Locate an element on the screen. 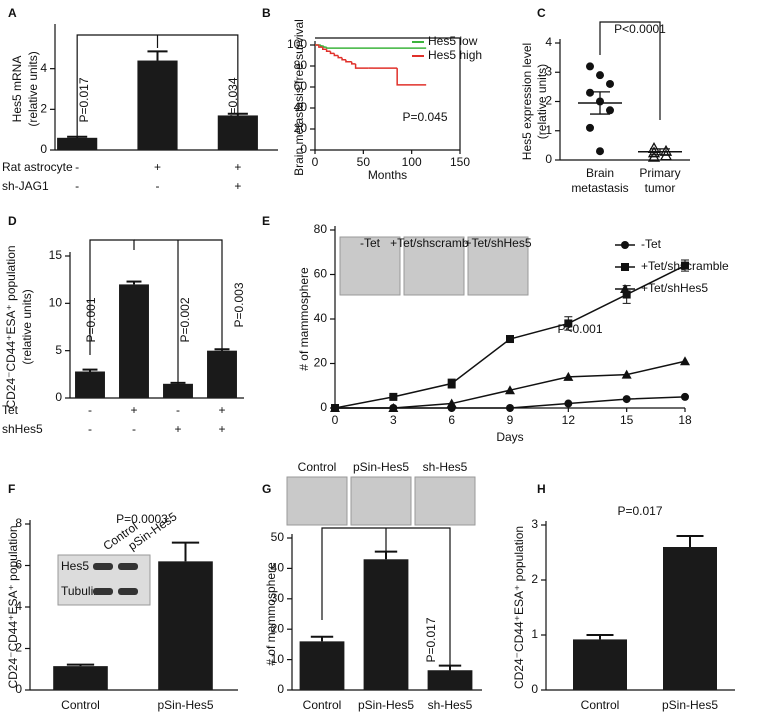 Image resolution: width=760 pixels, height=719 pixels. condition-label: shHes5 is located at coordinates (22, 429).